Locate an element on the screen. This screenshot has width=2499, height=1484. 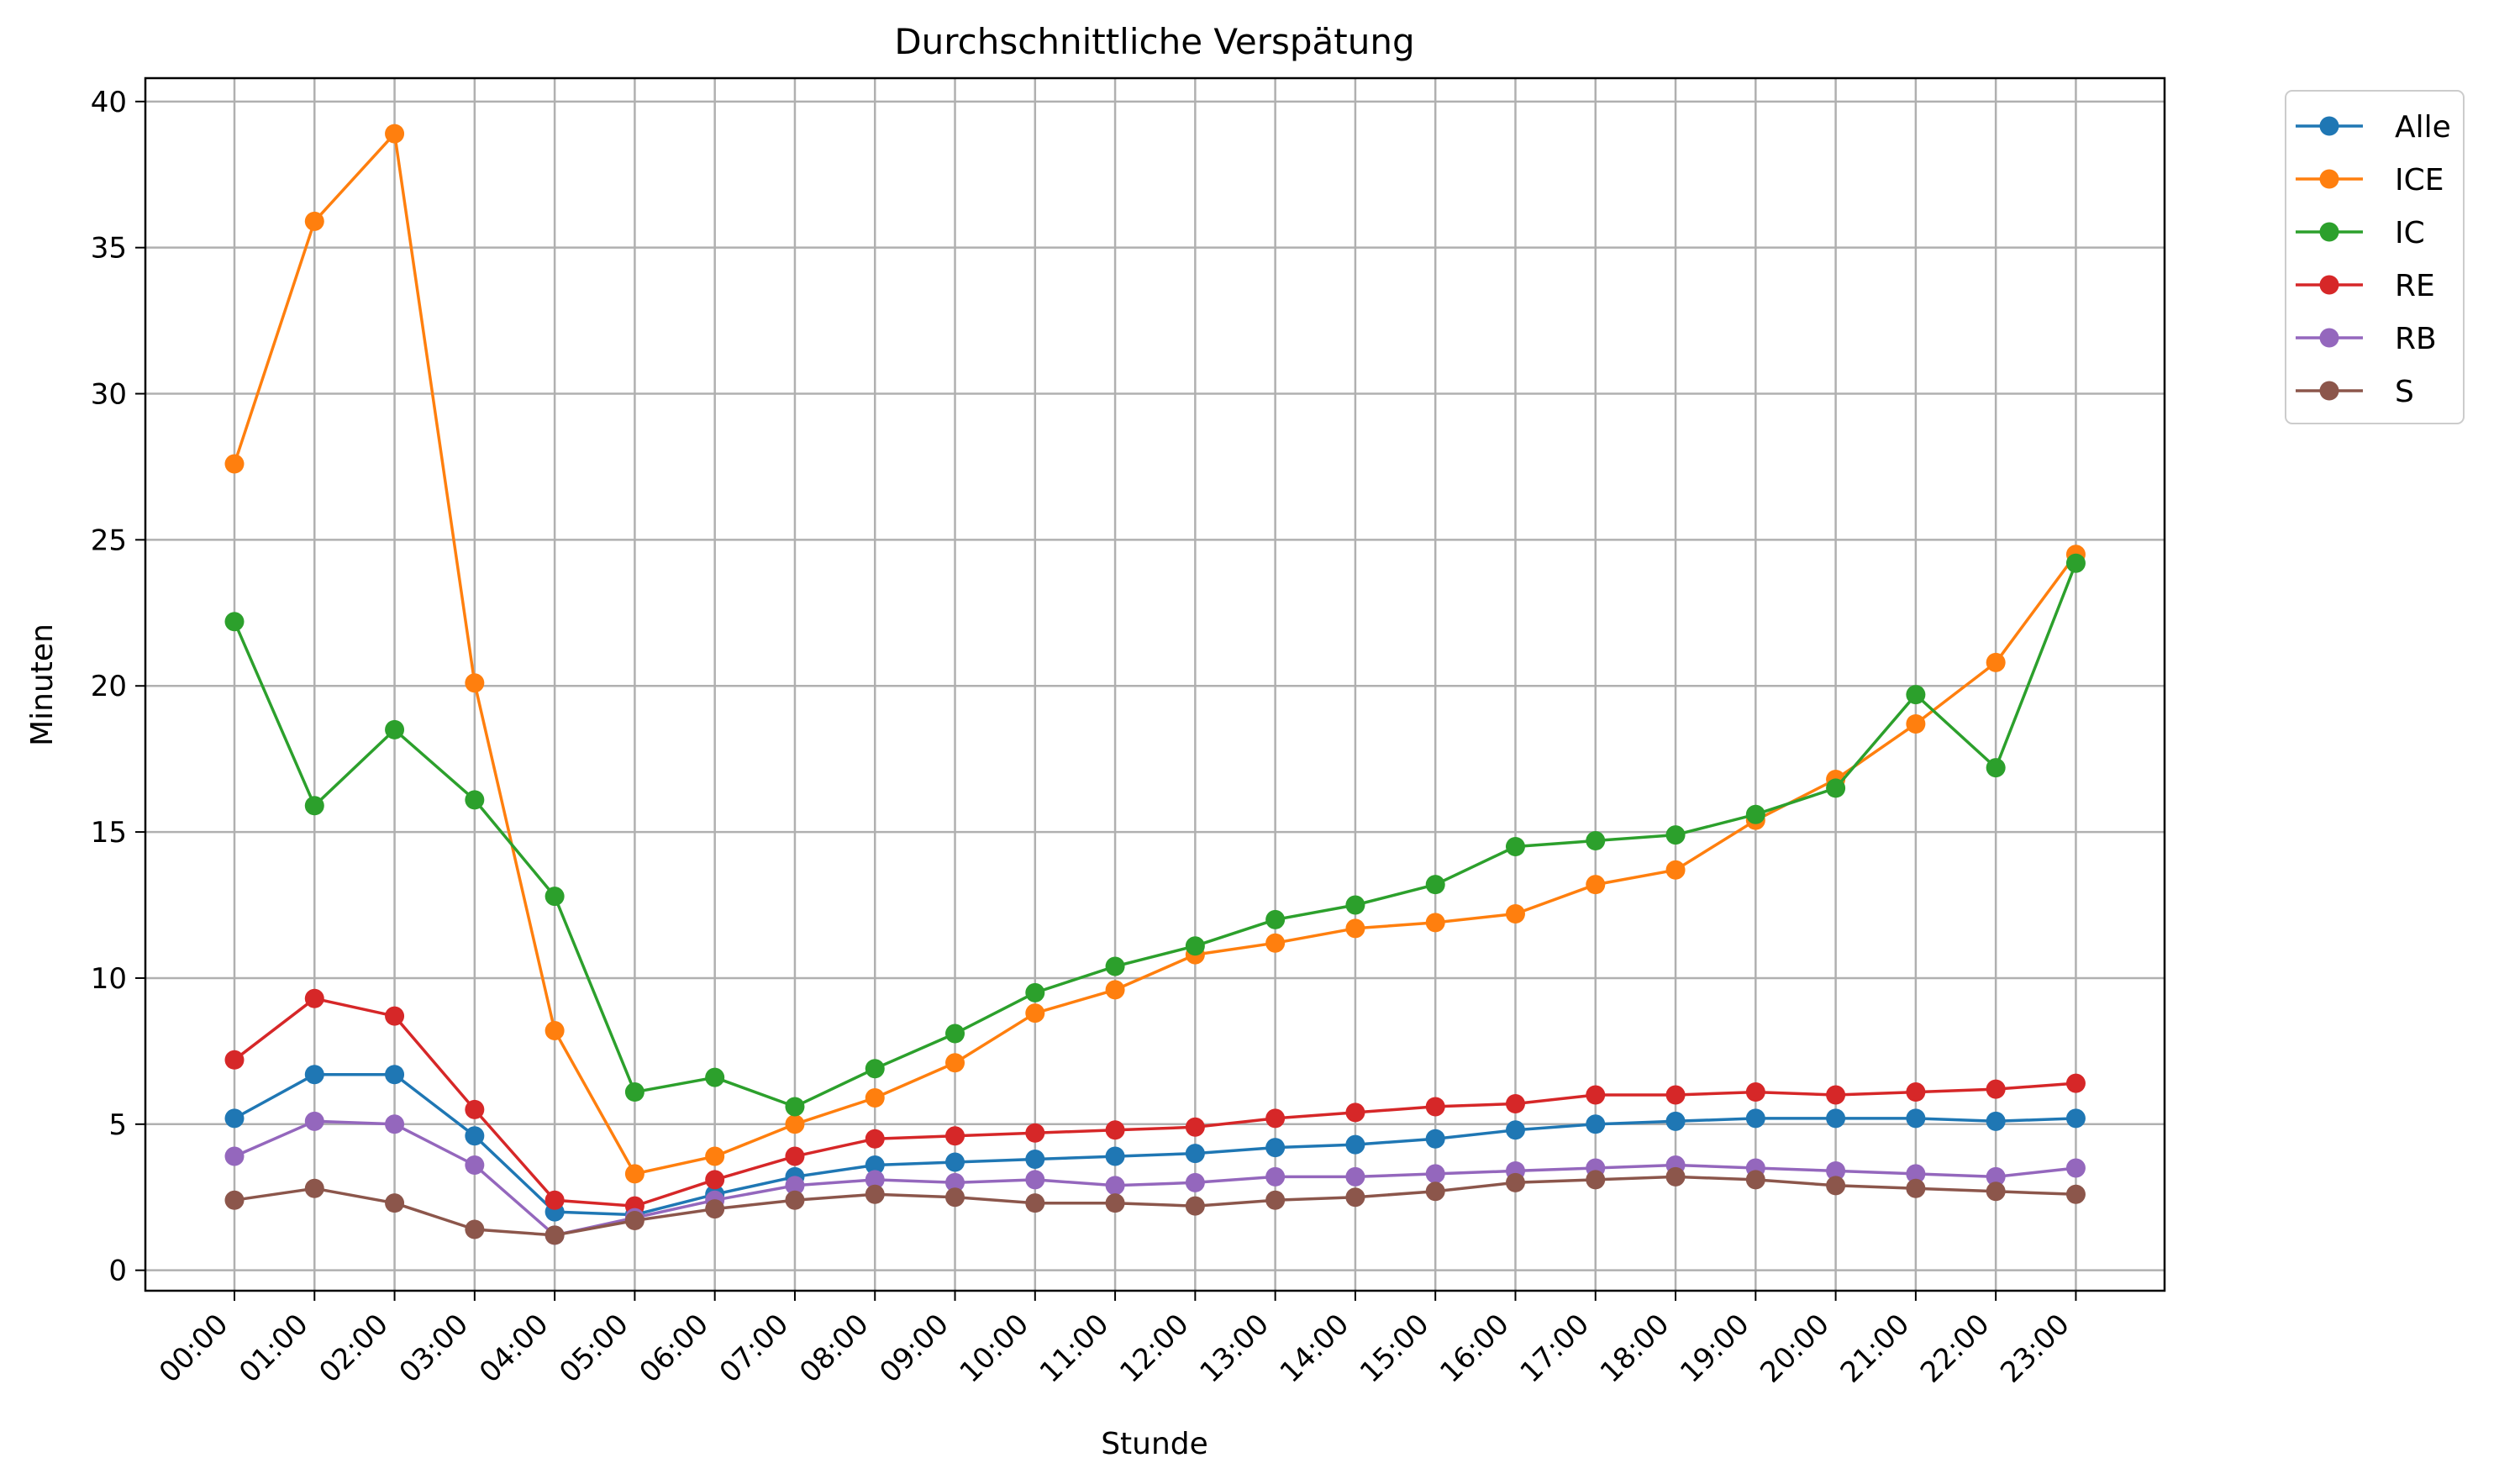
x-axis-label: Stunde is located at coordinates (1154, 1444).